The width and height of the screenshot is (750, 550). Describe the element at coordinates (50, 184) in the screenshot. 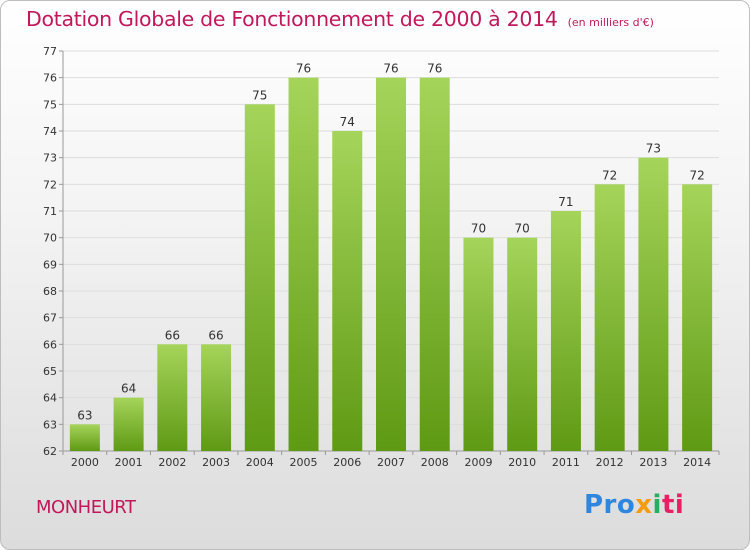

I see `y-tick-label: 72` at that location.